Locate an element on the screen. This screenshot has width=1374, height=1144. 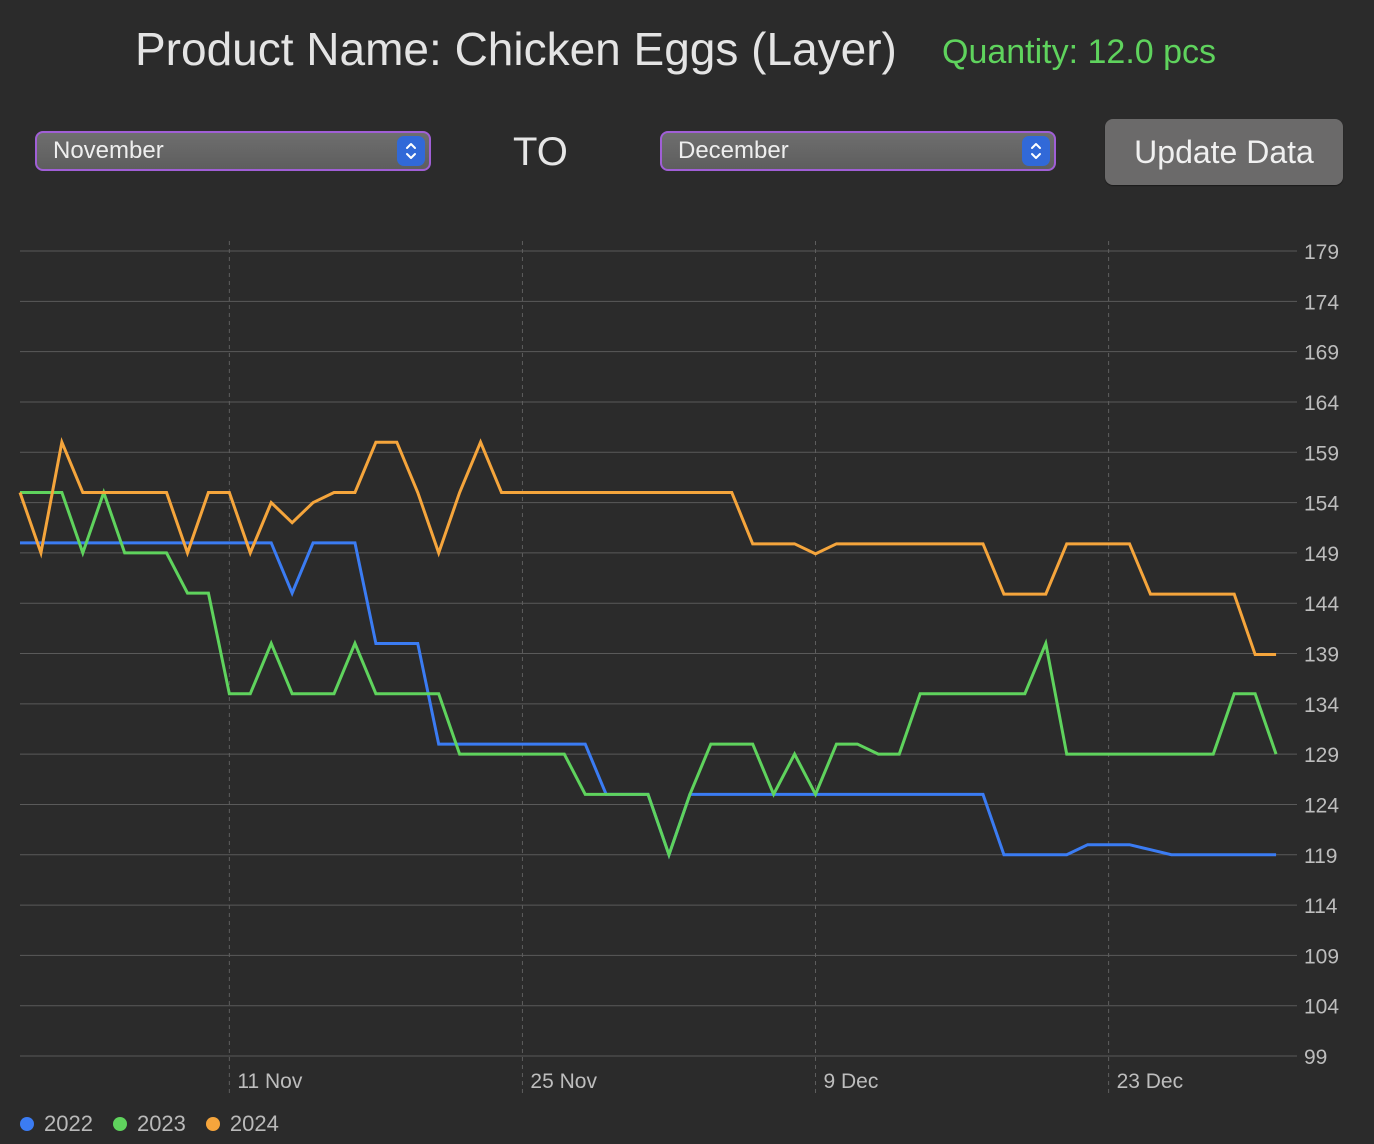
y-tick-label: 174 is located at coordinates (1321, 302).